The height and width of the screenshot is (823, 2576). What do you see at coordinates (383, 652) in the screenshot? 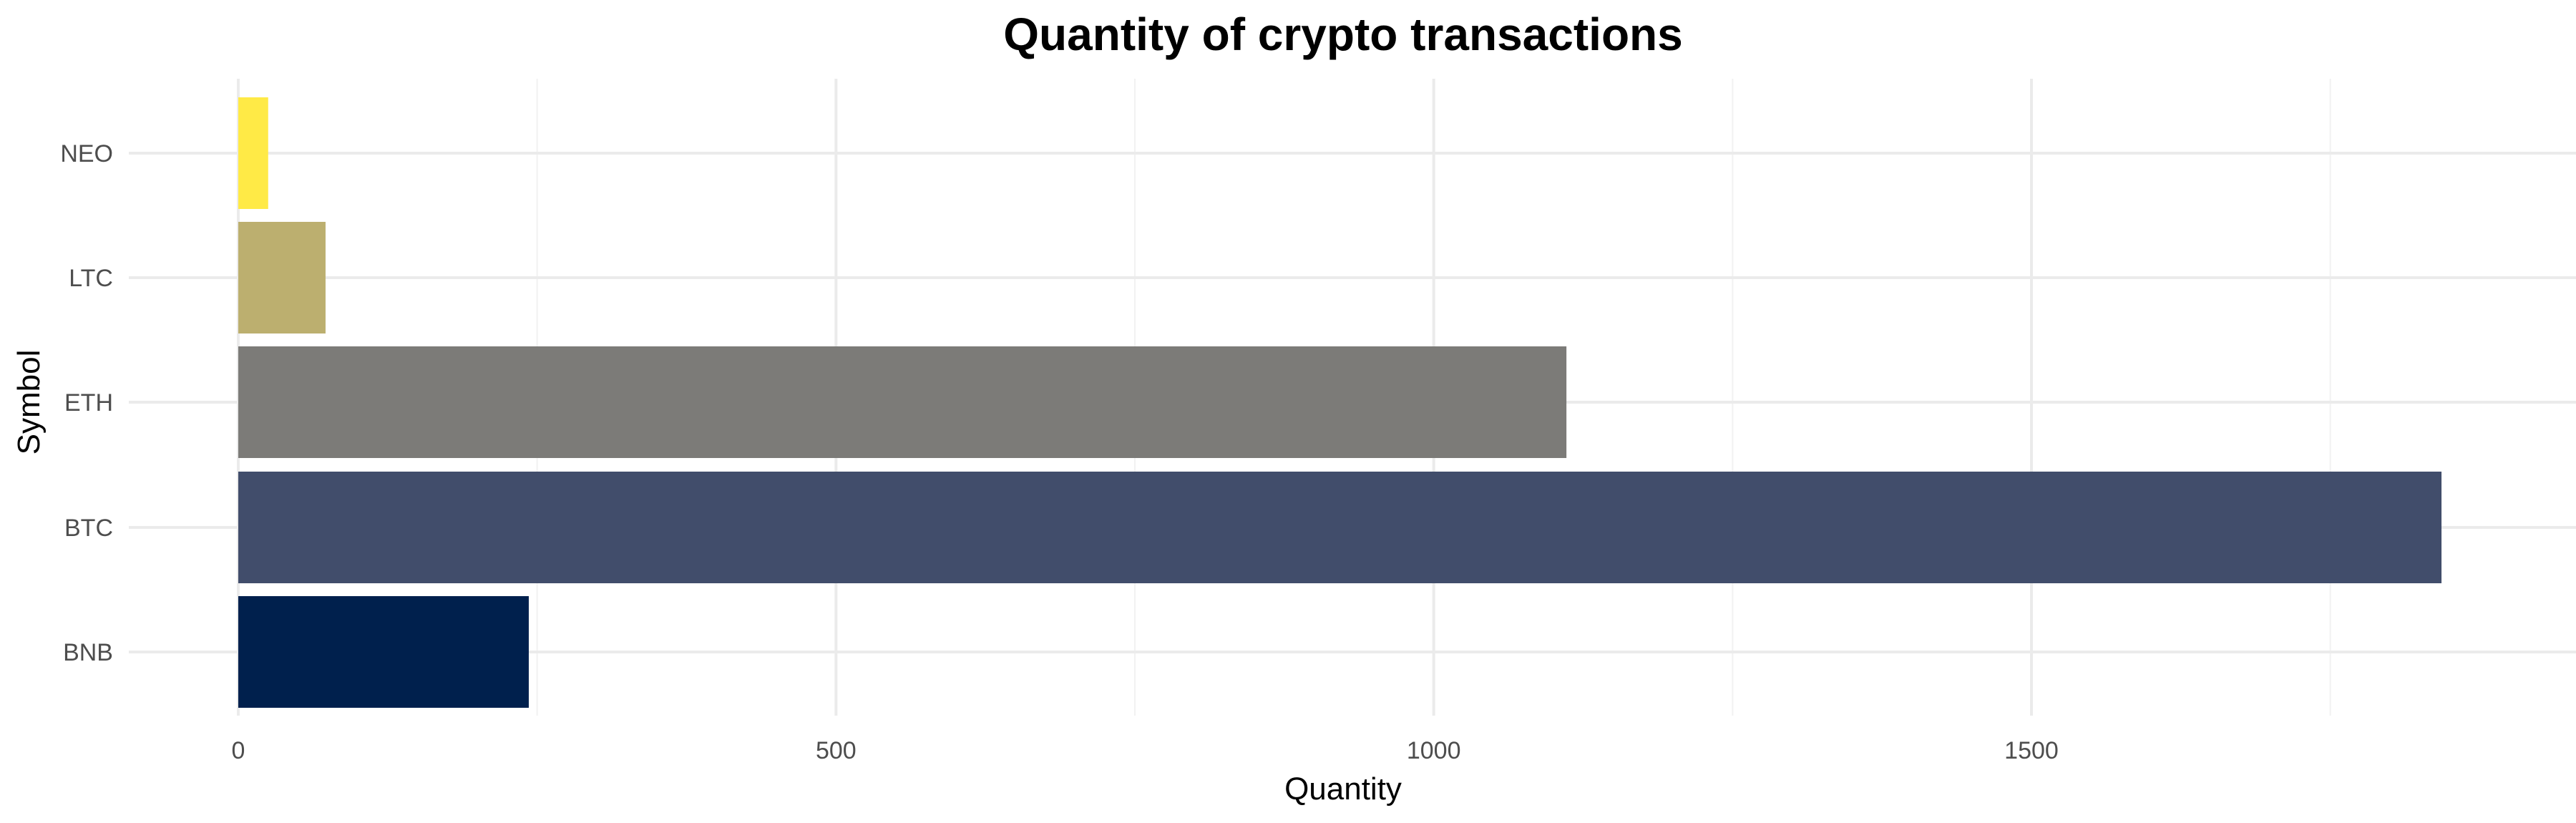
I see `bar-bnb` at bounding box center [383, 652].